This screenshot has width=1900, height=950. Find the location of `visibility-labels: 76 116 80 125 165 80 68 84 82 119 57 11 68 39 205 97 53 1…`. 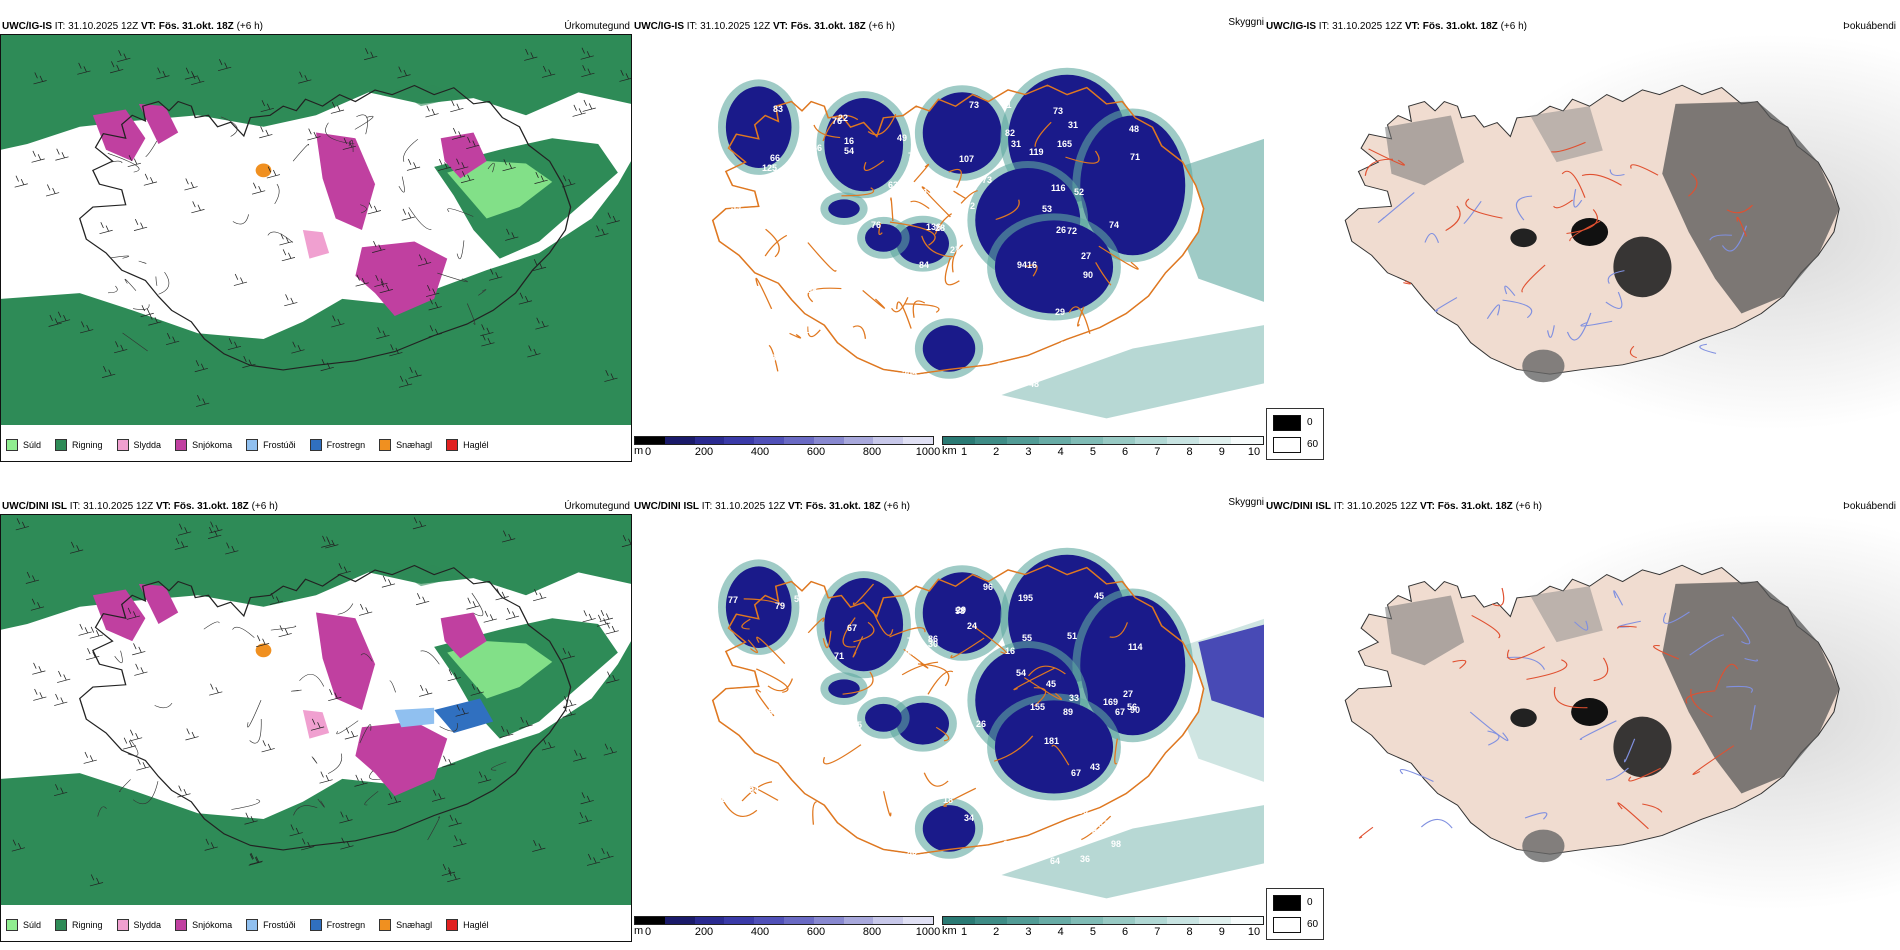

visibility-labels: 76 116 80 125 165 80 68 84 82 119 57 11 68 39 205 97 53 1… is located at coordinates (949, 232).